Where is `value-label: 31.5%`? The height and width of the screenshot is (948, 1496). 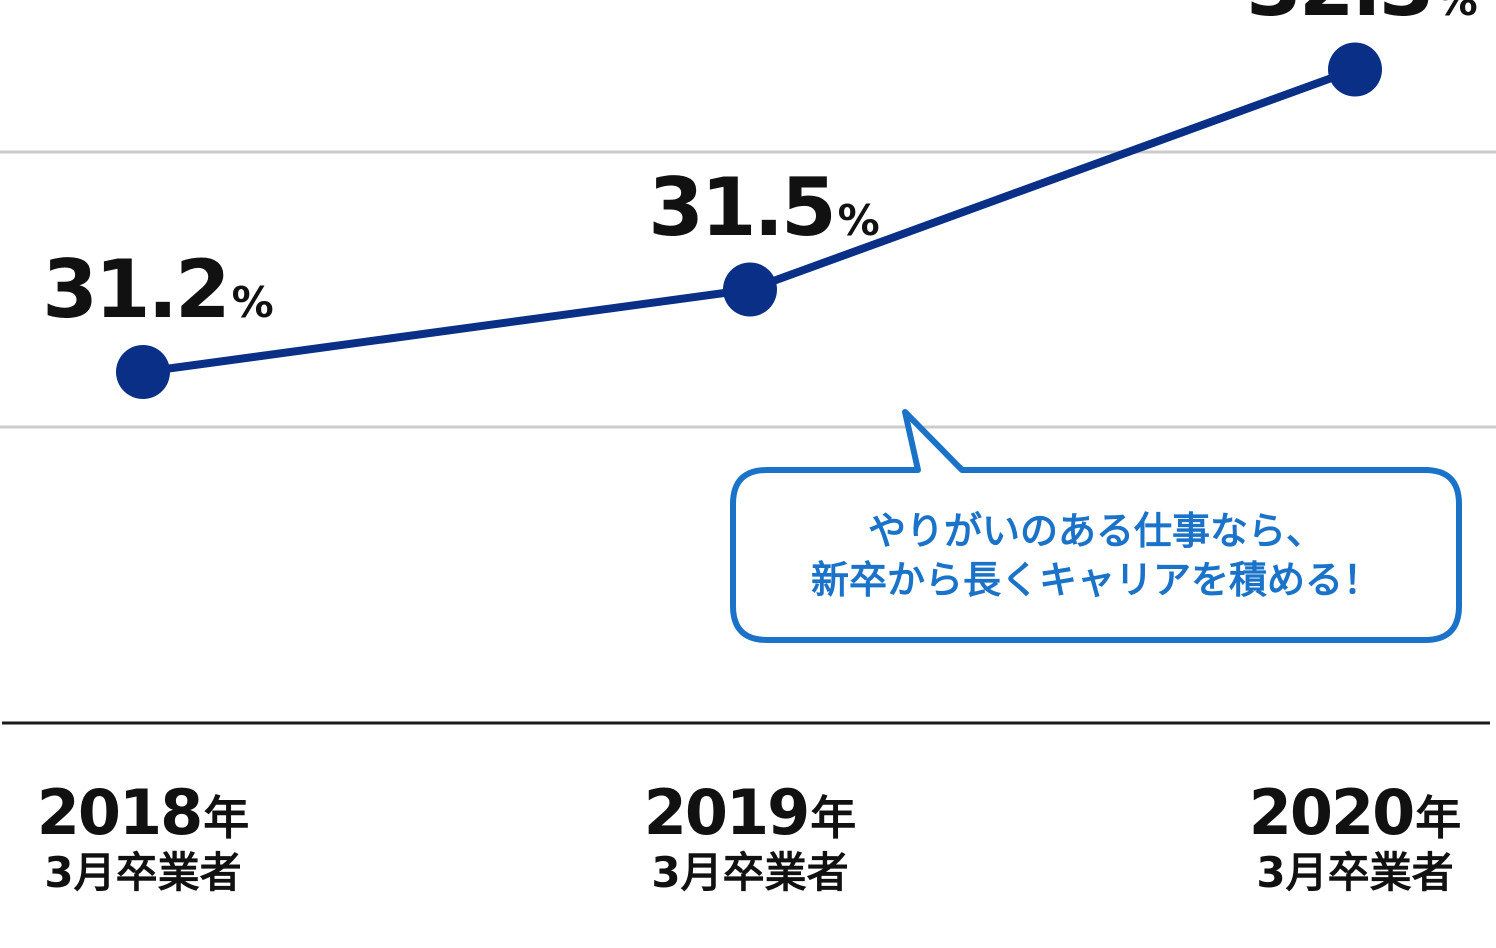 value-label: 31.5% is located at coordinates (764, 207).